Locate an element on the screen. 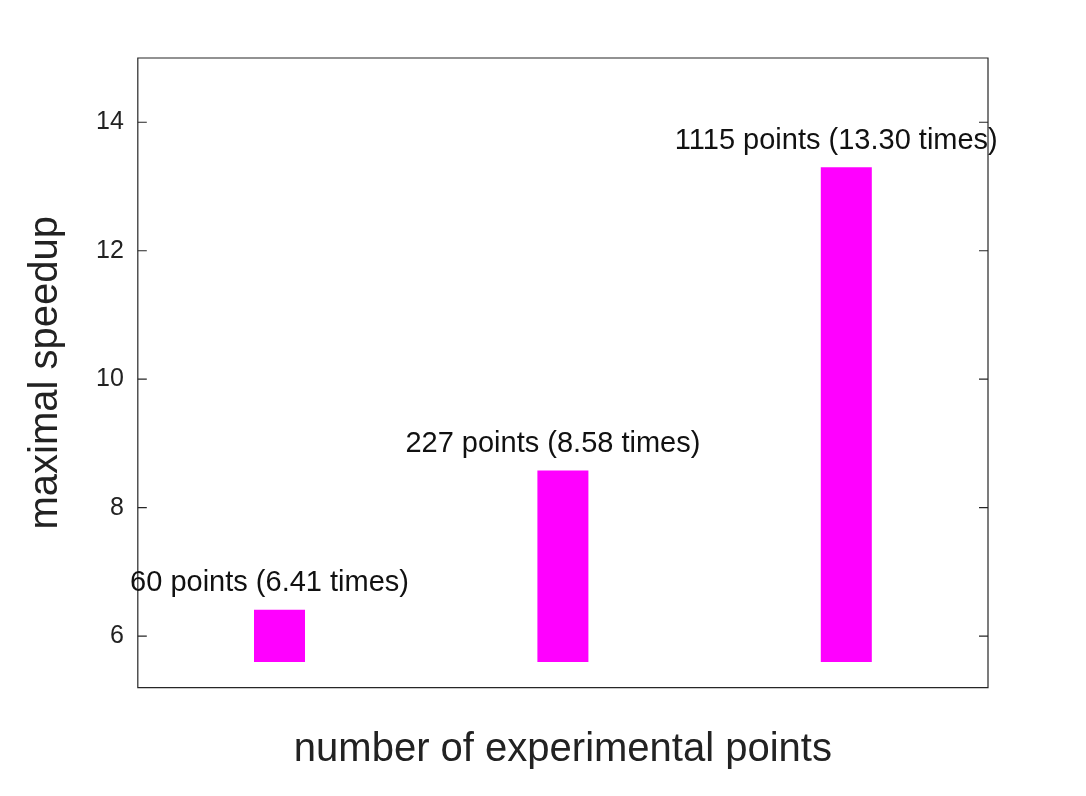 This screenshot has height=796, width=1086. y-tick-label: 6 is located at coordinates (116, 634).